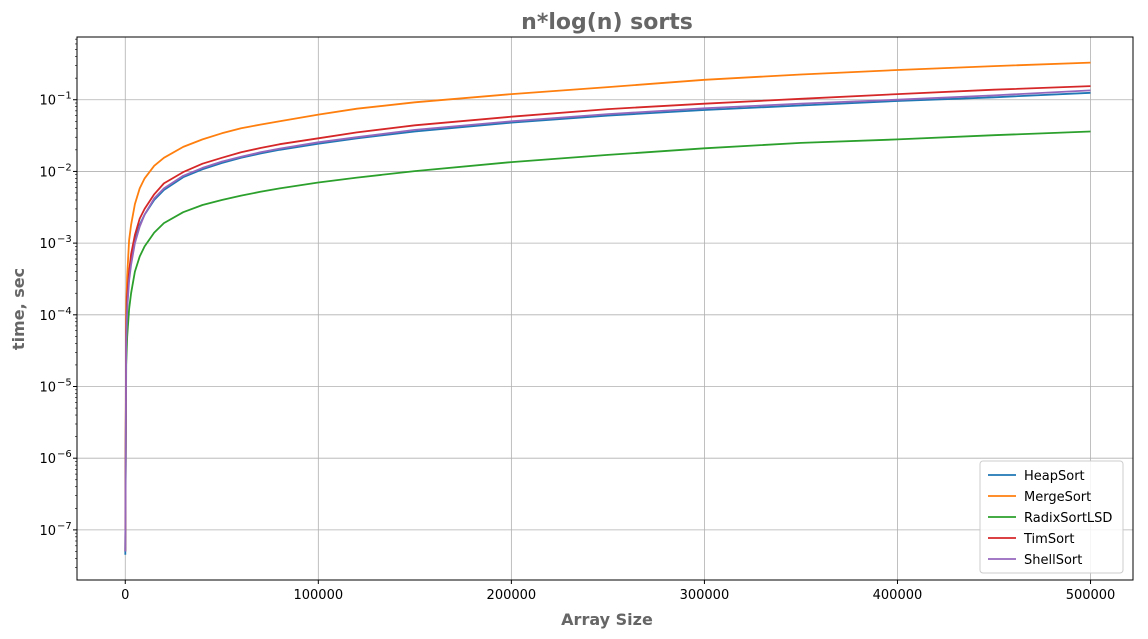 This screenshot has width=1148, height=639. Describe the element at coordinates (64, 383) in the screenshot. I see `y-tick-exponent: −5` at that location.